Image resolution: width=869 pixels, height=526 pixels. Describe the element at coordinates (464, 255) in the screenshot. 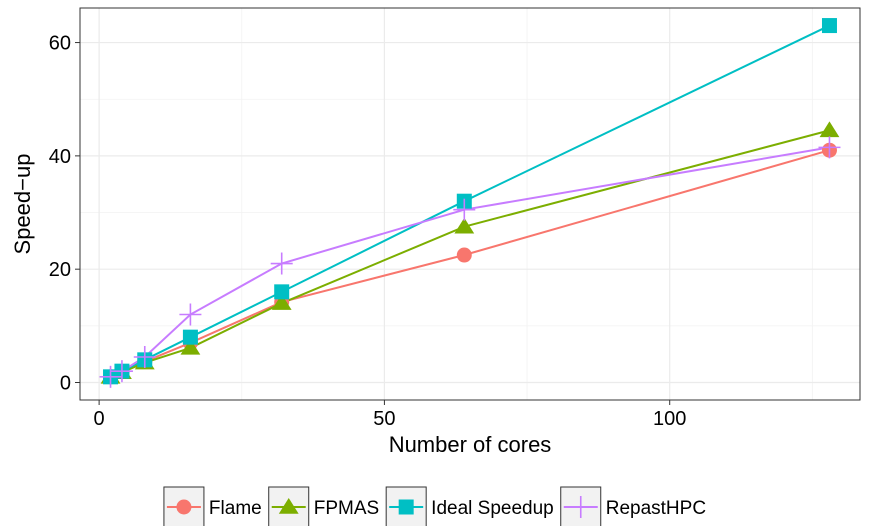

I see `data-point-flame` at that location.